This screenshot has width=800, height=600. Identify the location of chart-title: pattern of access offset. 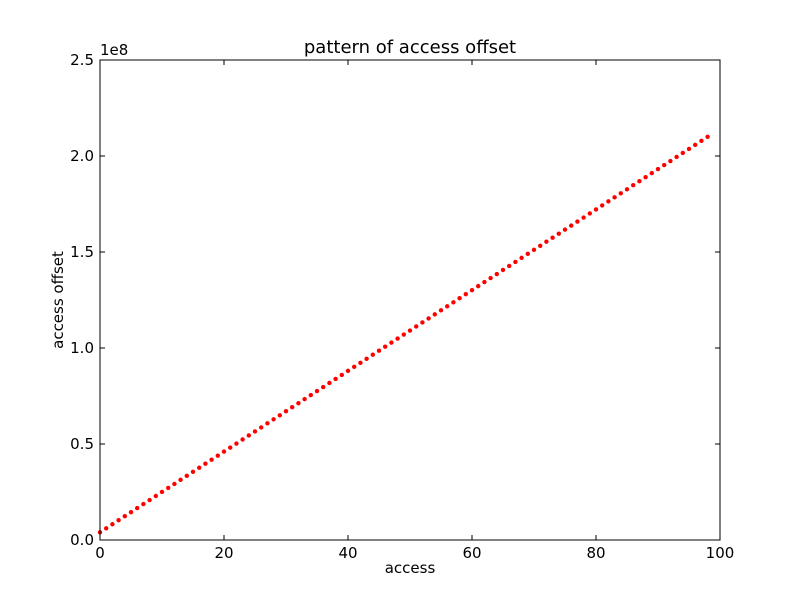
(410, 47).